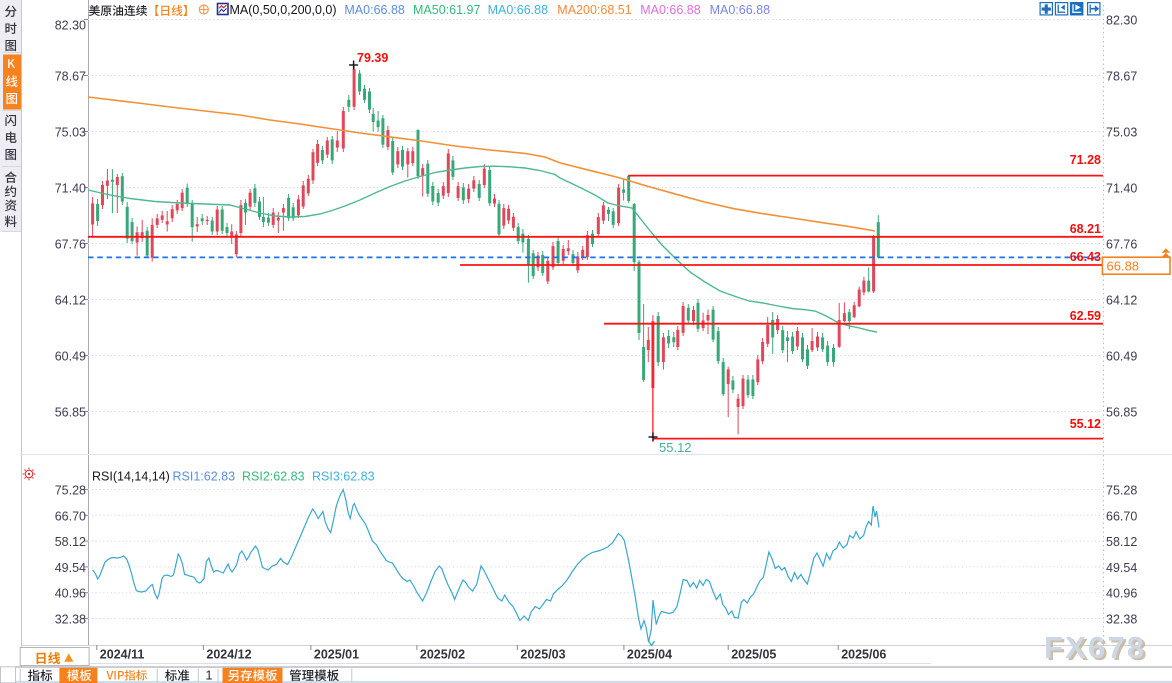  What do you see at coordinates (209, 676) in the screenshot?
I see `svg-text: 1` at bounding box center [209, 676].